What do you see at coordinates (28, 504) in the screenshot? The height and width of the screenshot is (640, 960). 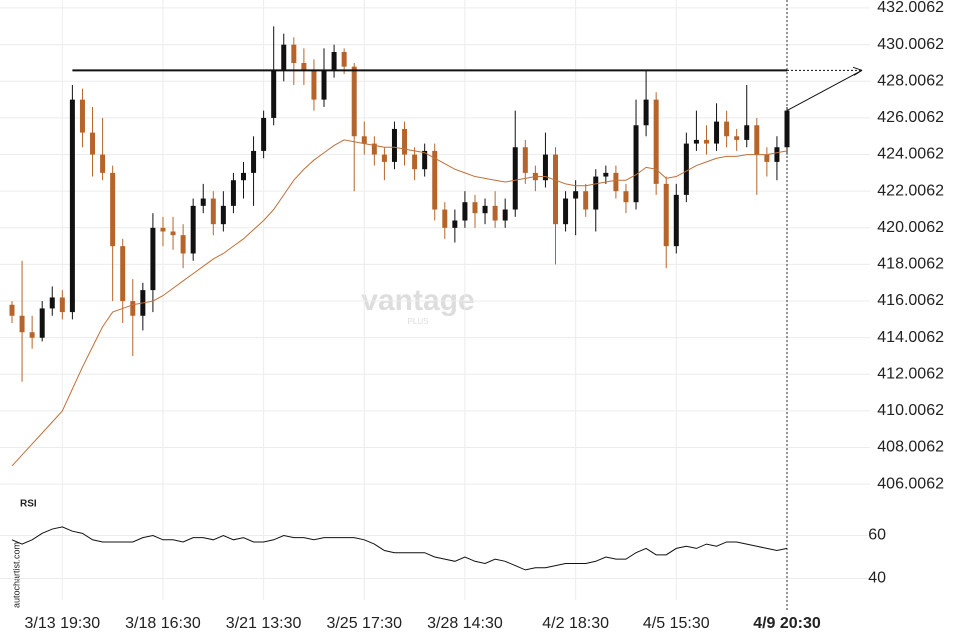 I see `rsi-title: RSI` at bounding box center [28, 504].